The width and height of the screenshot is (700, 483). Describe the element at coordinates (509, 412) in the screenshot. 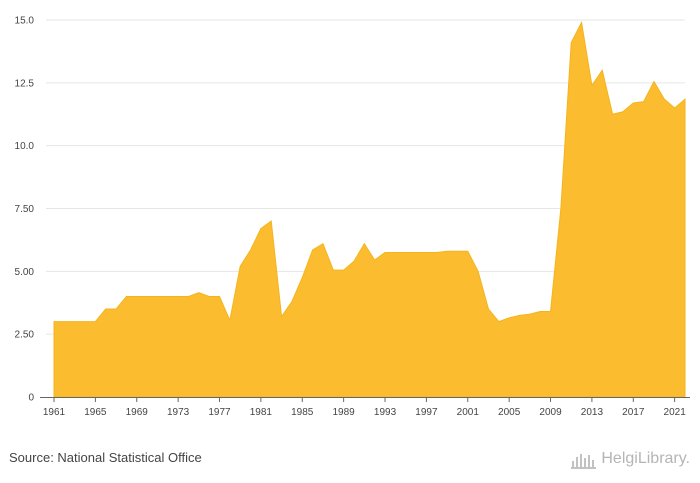

I see `x-tick-label: 2005` at that location.